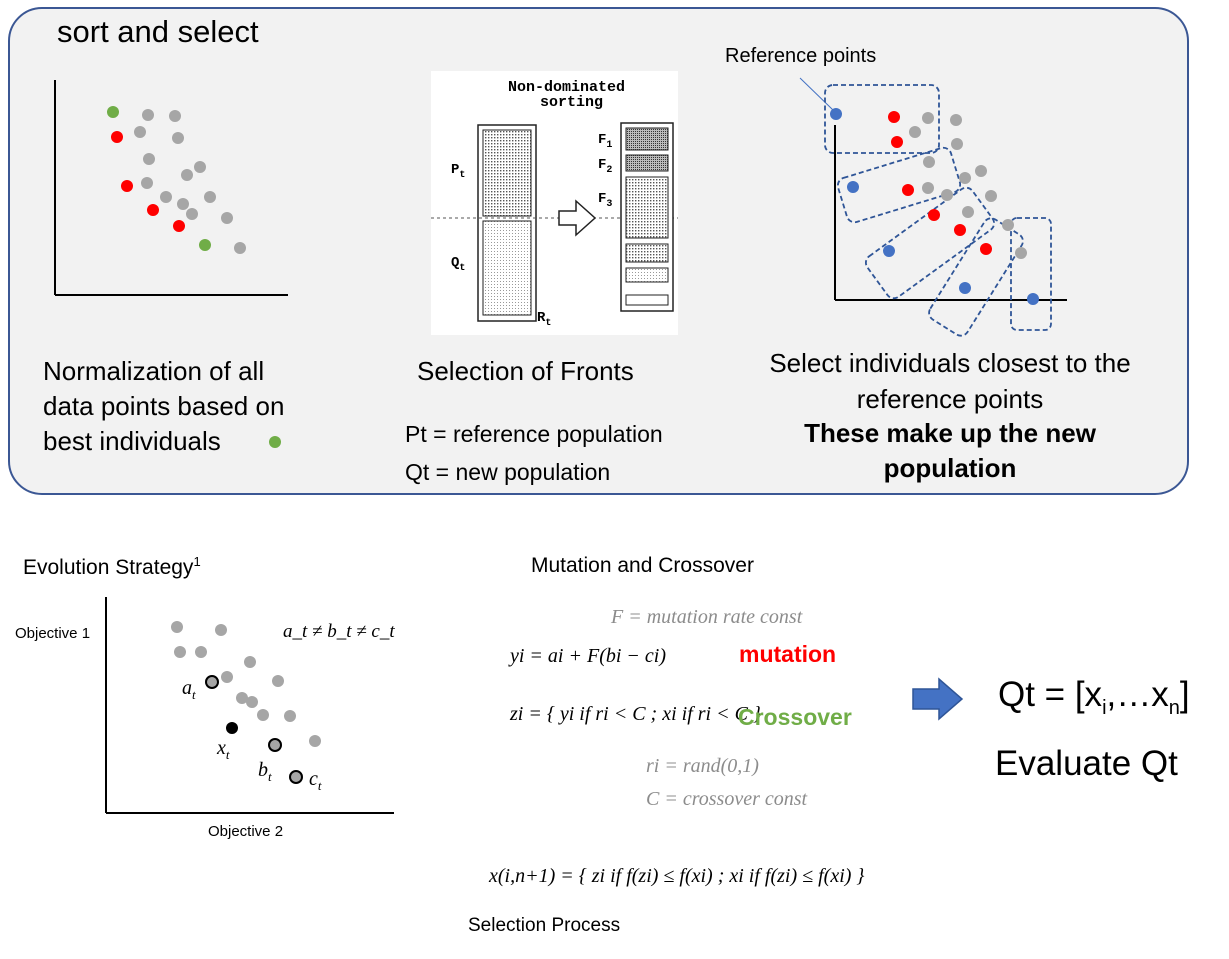 The width and height of the screenshot is (1229, 959). I want to click on col2-title: Selection of Fronts, so click(525, 371).